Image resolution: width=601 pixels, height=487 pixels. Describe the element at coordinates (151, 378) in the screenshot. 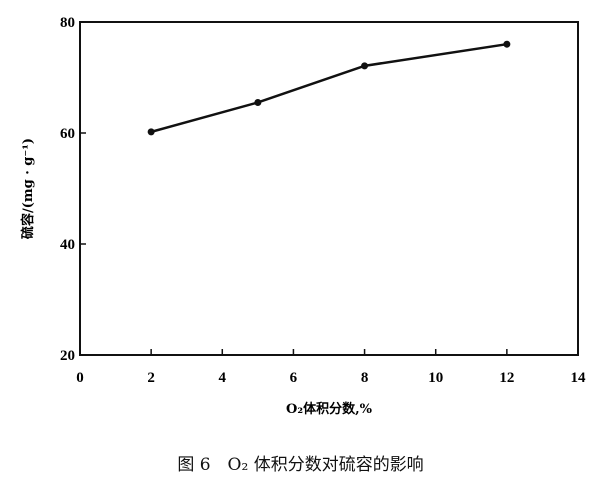

I see `x-tick-label: 2` at that location.